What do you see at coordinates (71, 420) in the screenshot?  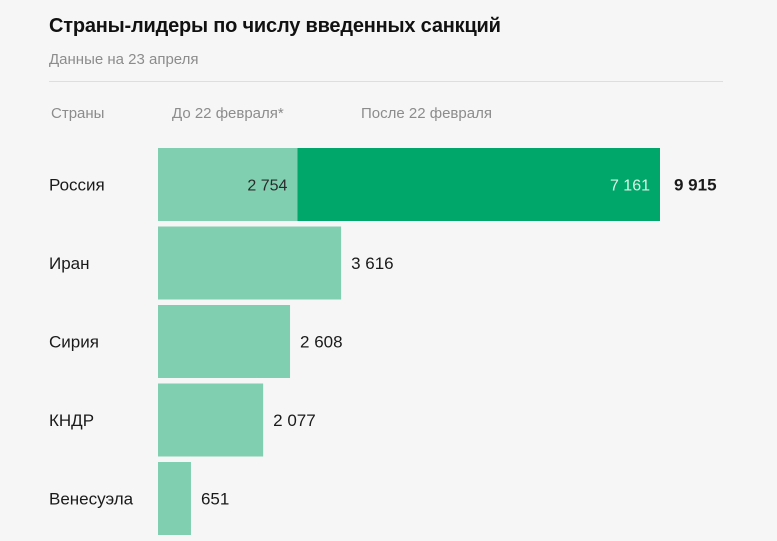 I see `category-label: КНДР` at bounding box center [71, 420].